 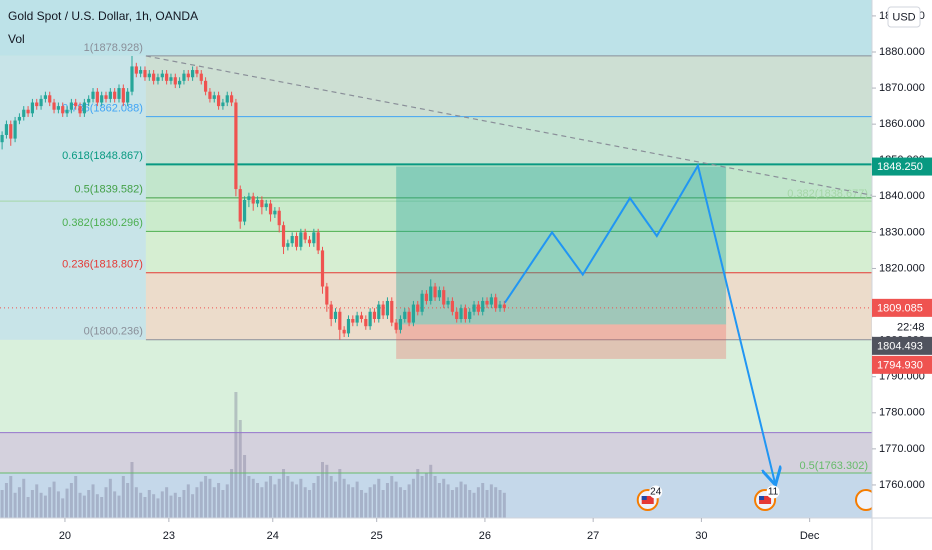 What do you see at coordinates (810, 536) in the screenshot?
I see `x-tick-label: Dec` at bounding box center [810, 536].